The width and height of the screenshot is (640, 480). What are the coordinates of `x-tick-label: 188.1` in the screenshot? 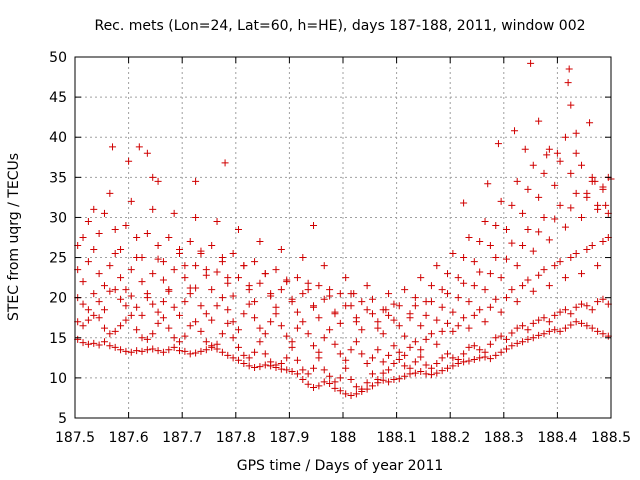 It's located at (397, 438).